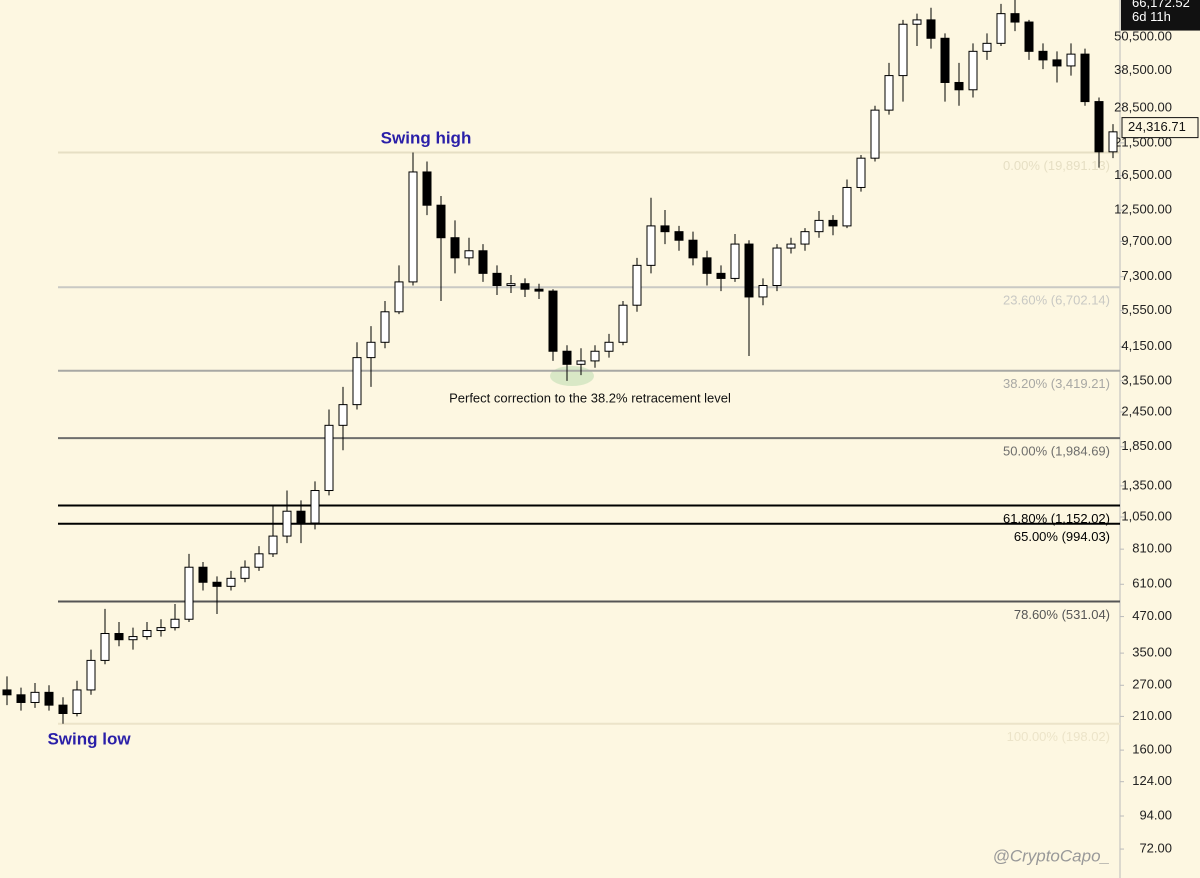 The image size is (1200, 878). Describe the element at coordinates (572, 376) in the screenshot. I see `highlight` at that location.